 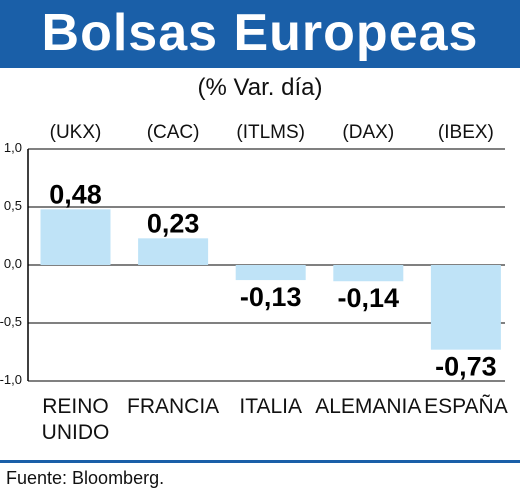 What do you see at coordinates (369, 298) in the screenshot?
I see `bar-value-label: -0,14` at bounding box center [369, 298].